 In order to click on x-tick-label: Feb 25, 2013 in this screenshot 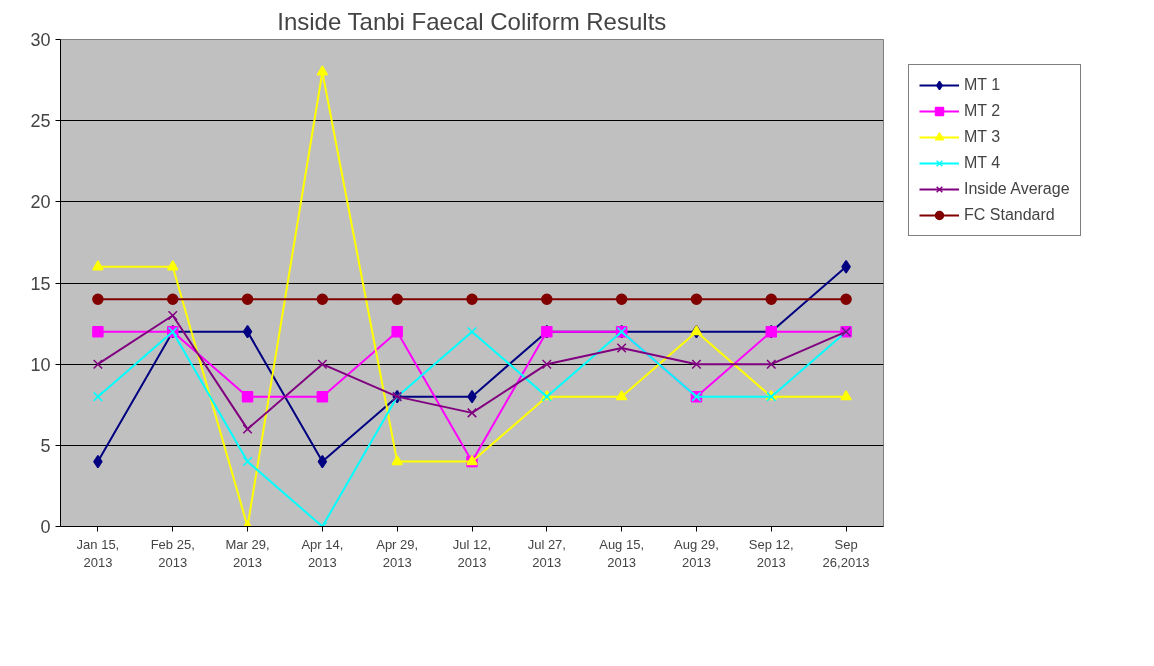, I will do `click(172, 553)`.